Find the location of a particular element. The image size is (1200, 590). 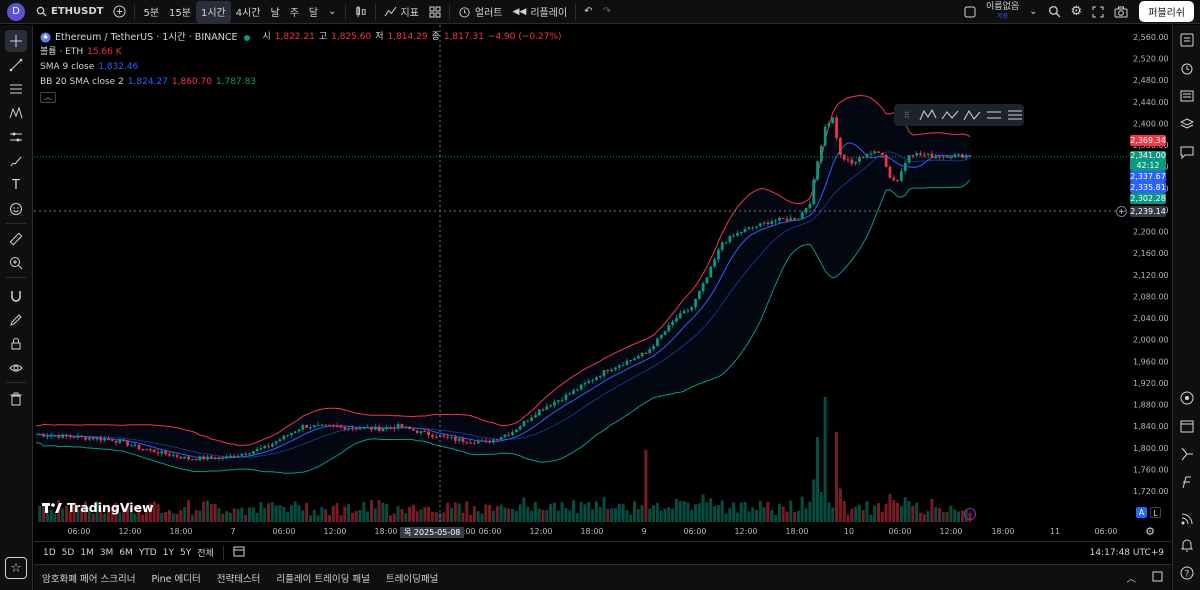

remove-drawings-tool is located at coordinates (16, 399).